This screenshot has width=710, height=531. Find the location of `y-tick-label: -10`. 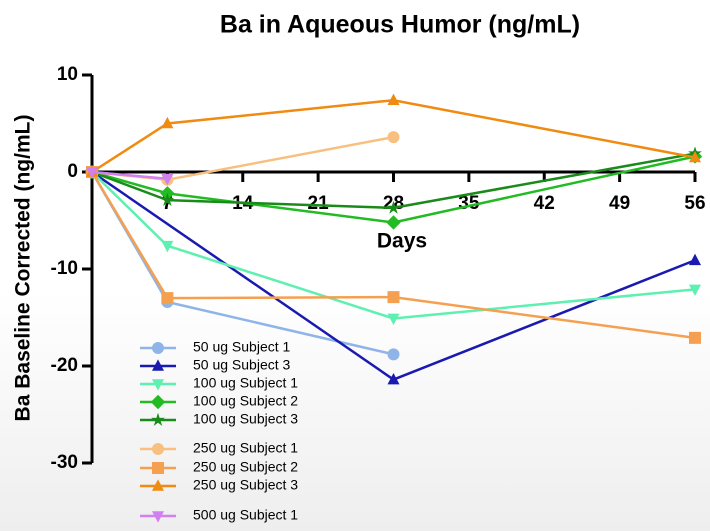

y-tick-label: -10 is located at coordinates (64, 268).